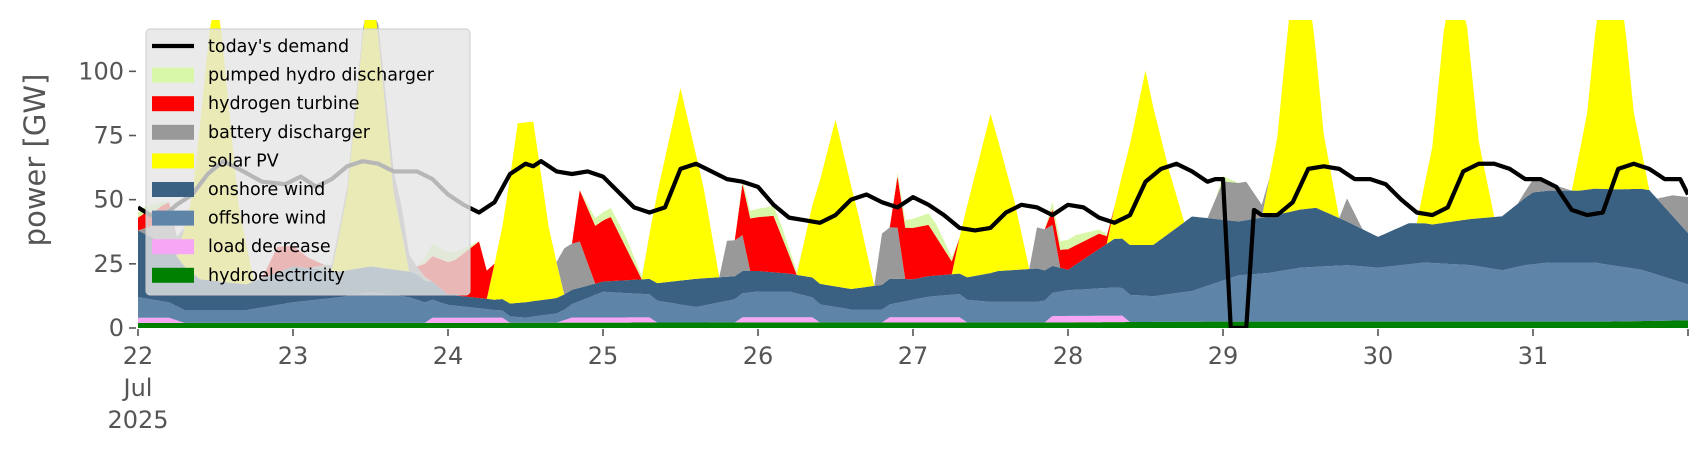  Describe the element at coordinates (1068, 356) in the screenshot. I see `x-tick-label: 28` at that location.